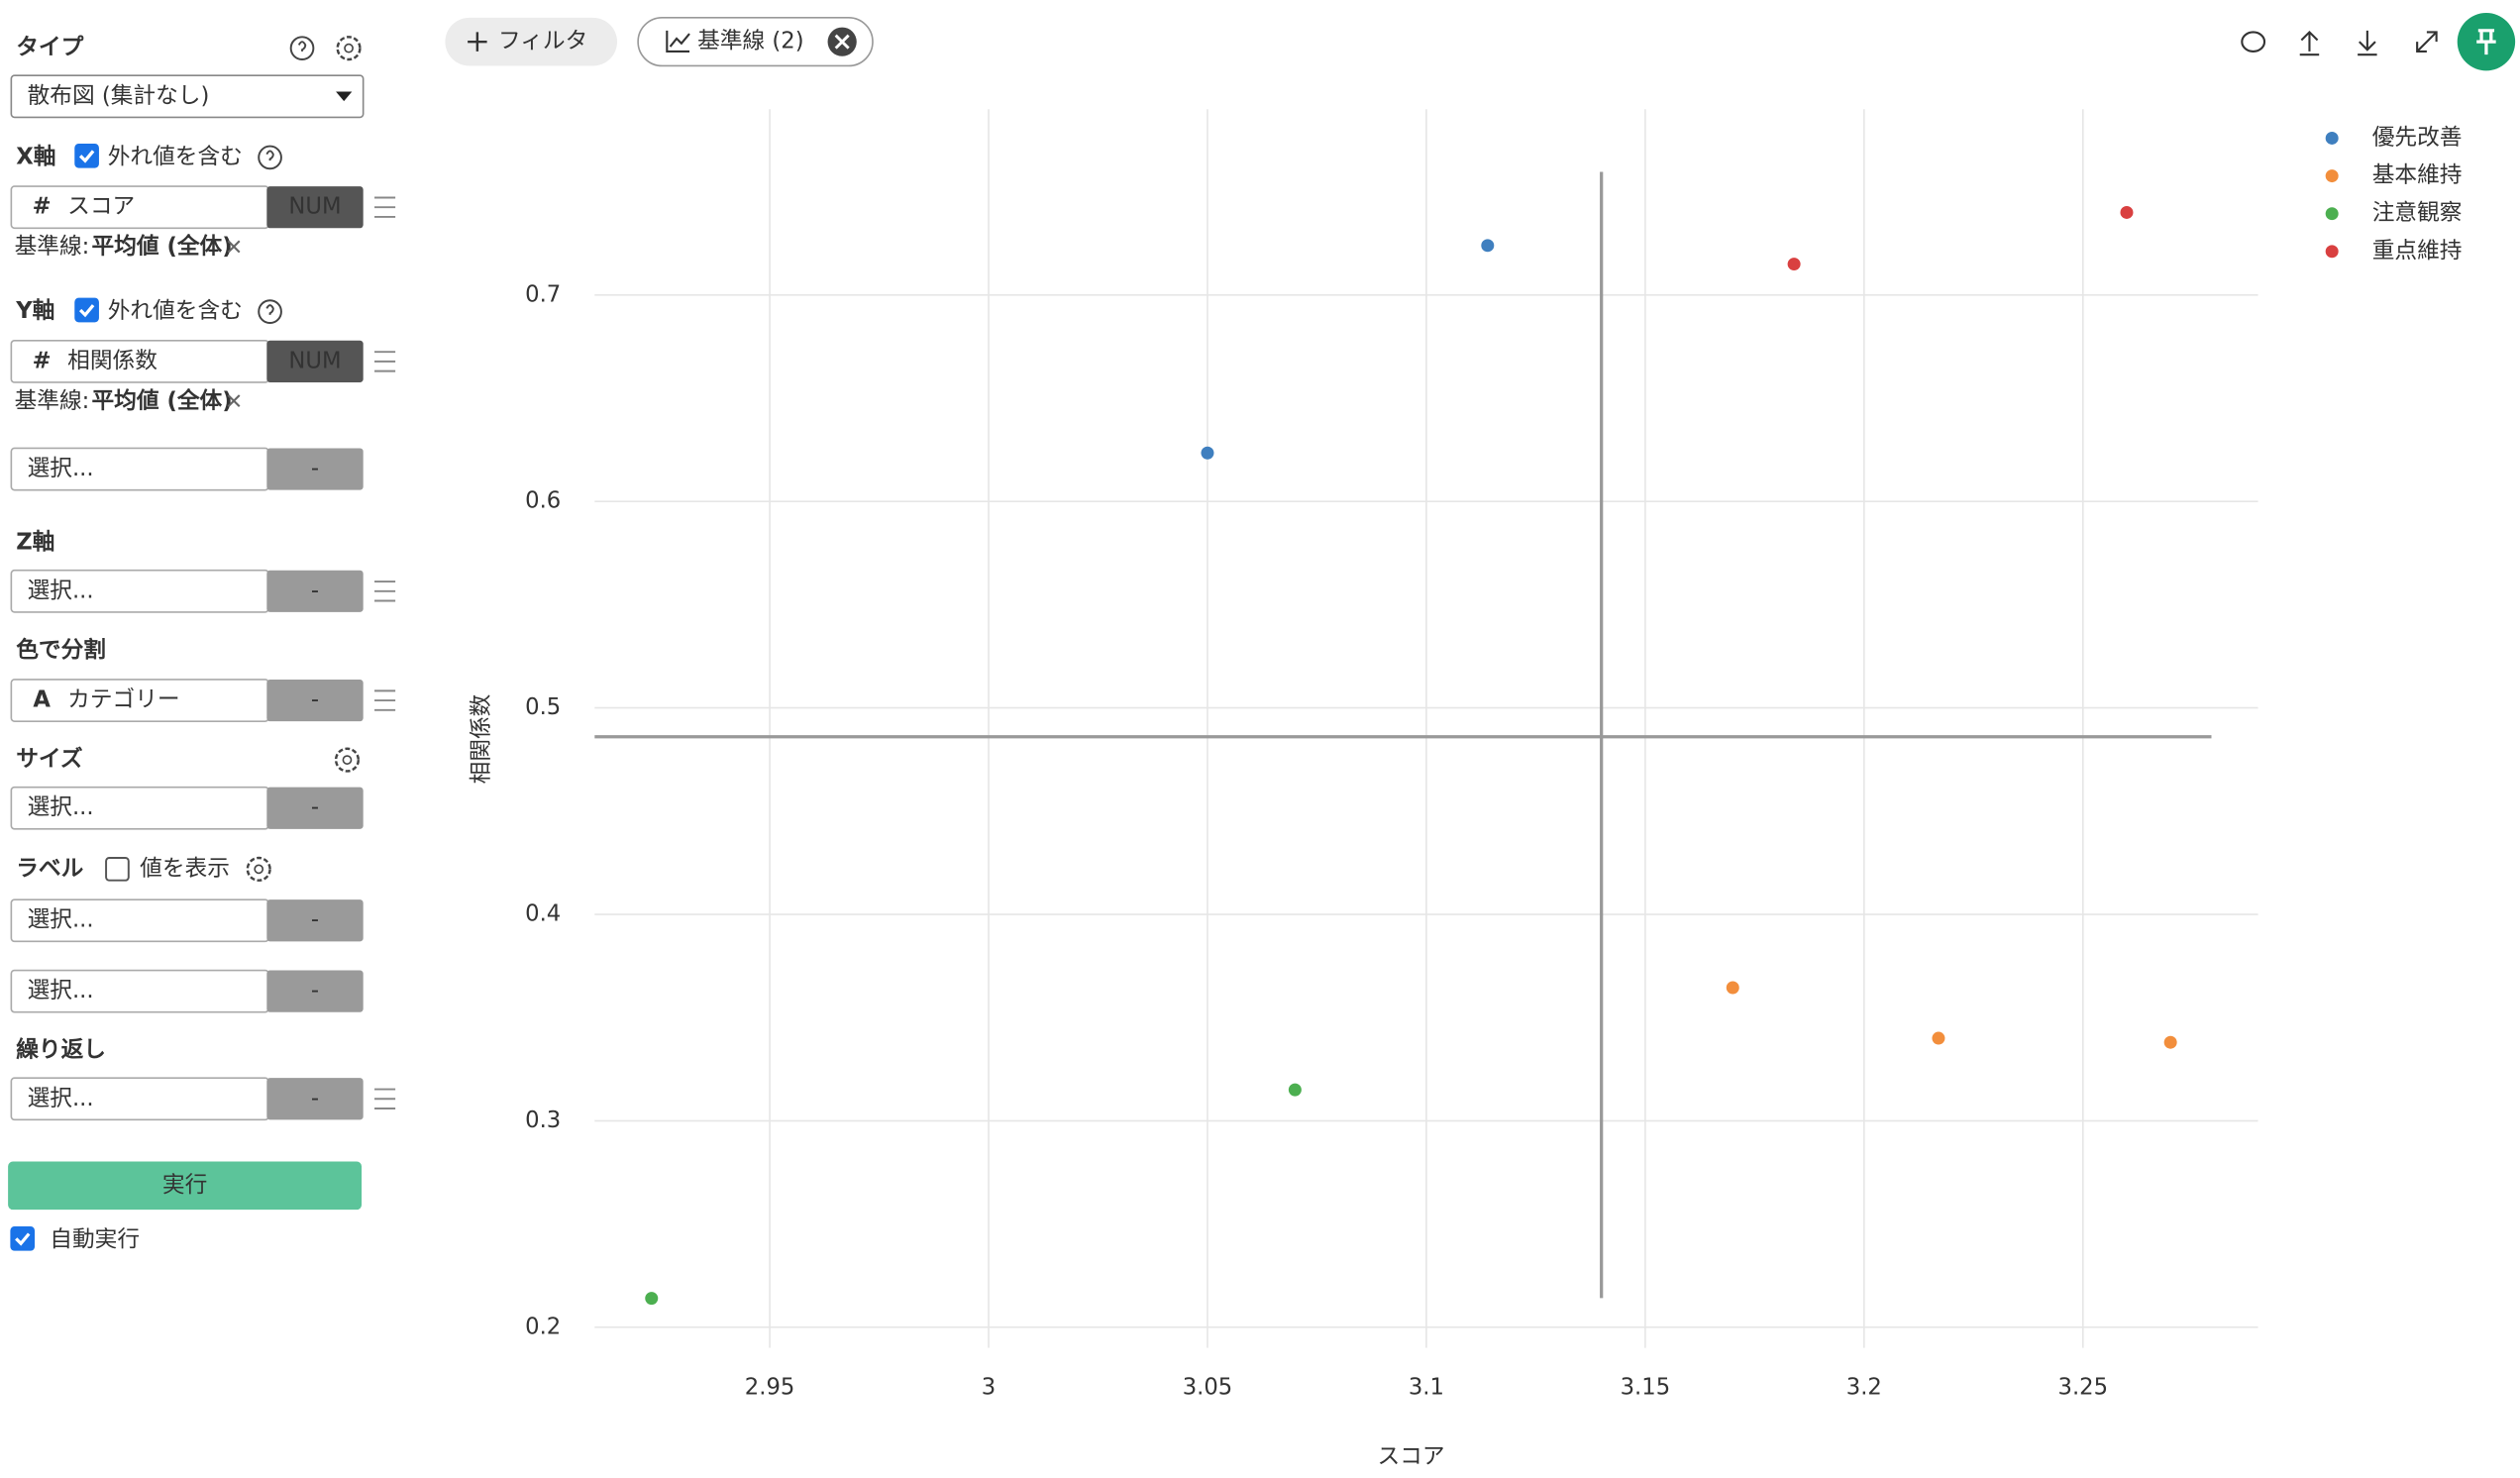 This screenshot has width=2520, height=1478. Describe the element at coordinates (543, 294) in the screenshot. I see `y-tick-label: 0.7` at that location.